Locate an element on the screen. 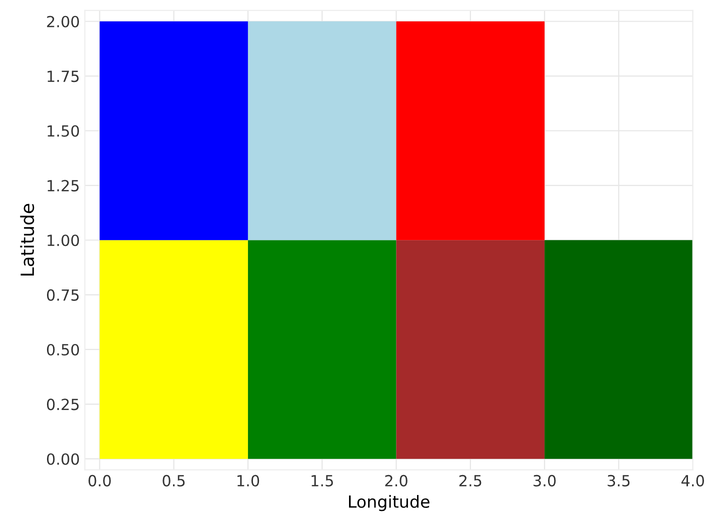  x-tick-label: 3.5 is located at coordinates (619, 480).